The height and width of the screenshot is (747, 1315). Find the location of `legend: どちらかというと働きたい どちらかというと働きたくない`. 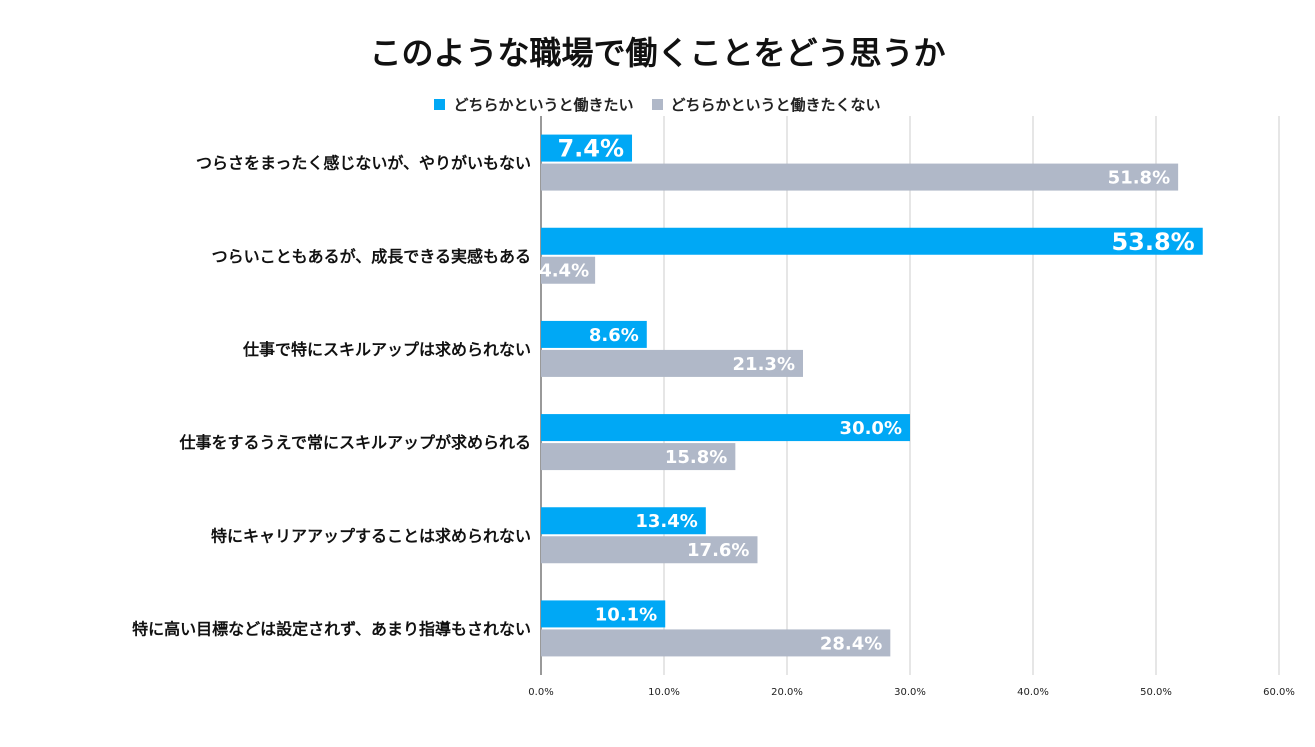

legend: どちらかというと働きたい どちらかというと働きたくない is located at coordinates (657, 104).